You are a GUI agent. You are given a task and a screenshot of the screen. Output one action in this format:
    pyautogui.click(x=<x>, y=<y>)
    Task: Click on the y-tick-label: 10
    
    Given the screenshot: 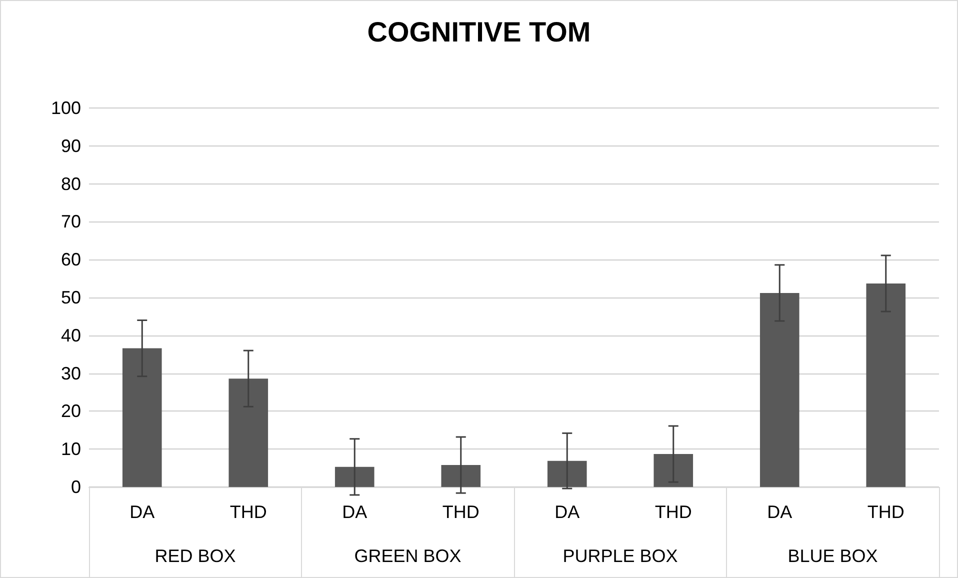 What is the action you would take?
    pyautogui.click(x=70, y=449)
    